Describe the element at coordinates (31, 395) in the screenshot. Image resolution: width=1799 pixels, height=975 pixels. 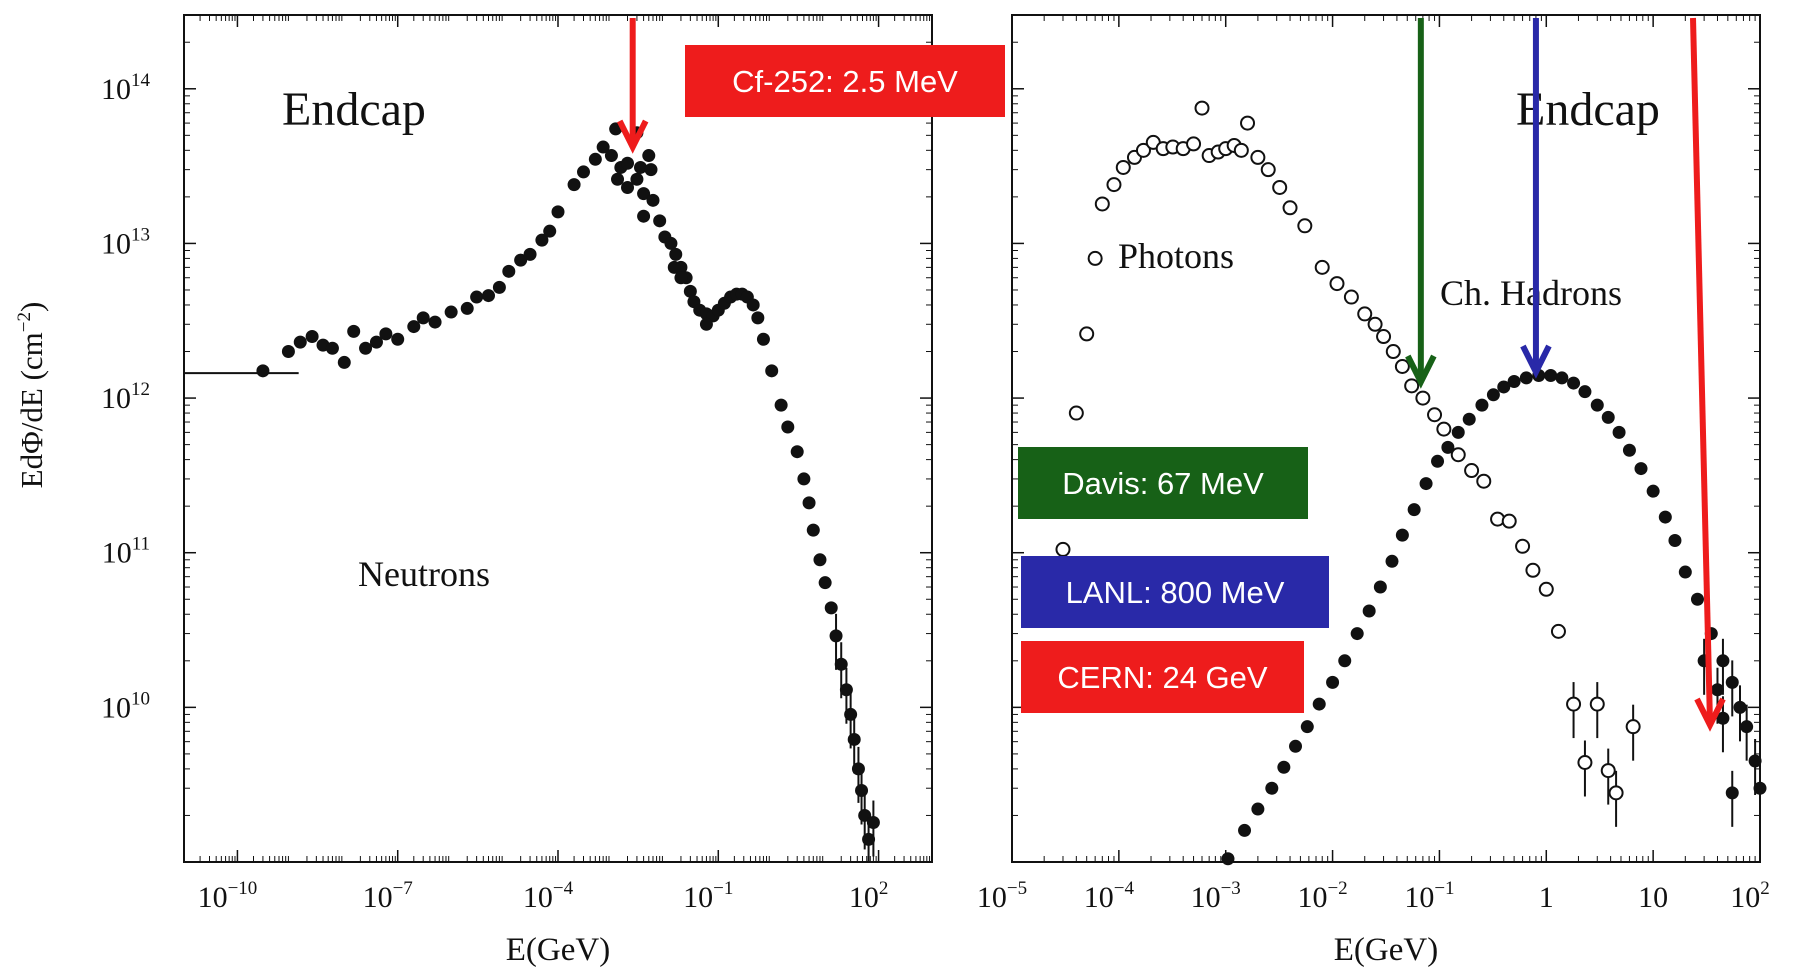
I see `y-axis-label: EdΦ/dE (cm−2)` at that location.